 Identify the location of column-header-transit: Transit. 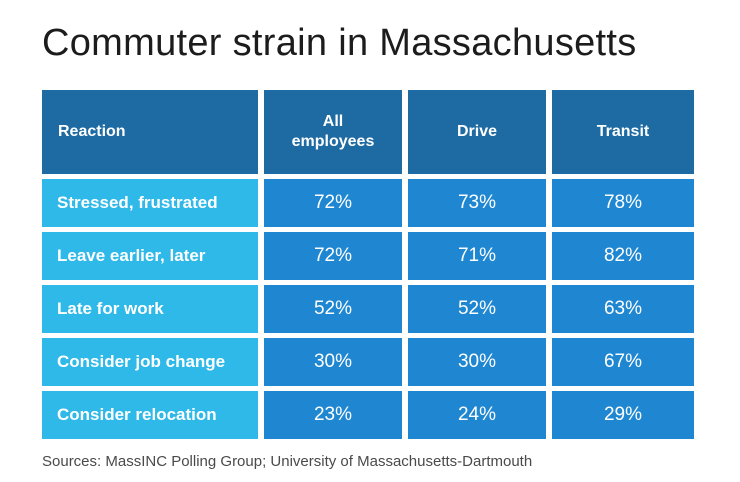
(623, 131).